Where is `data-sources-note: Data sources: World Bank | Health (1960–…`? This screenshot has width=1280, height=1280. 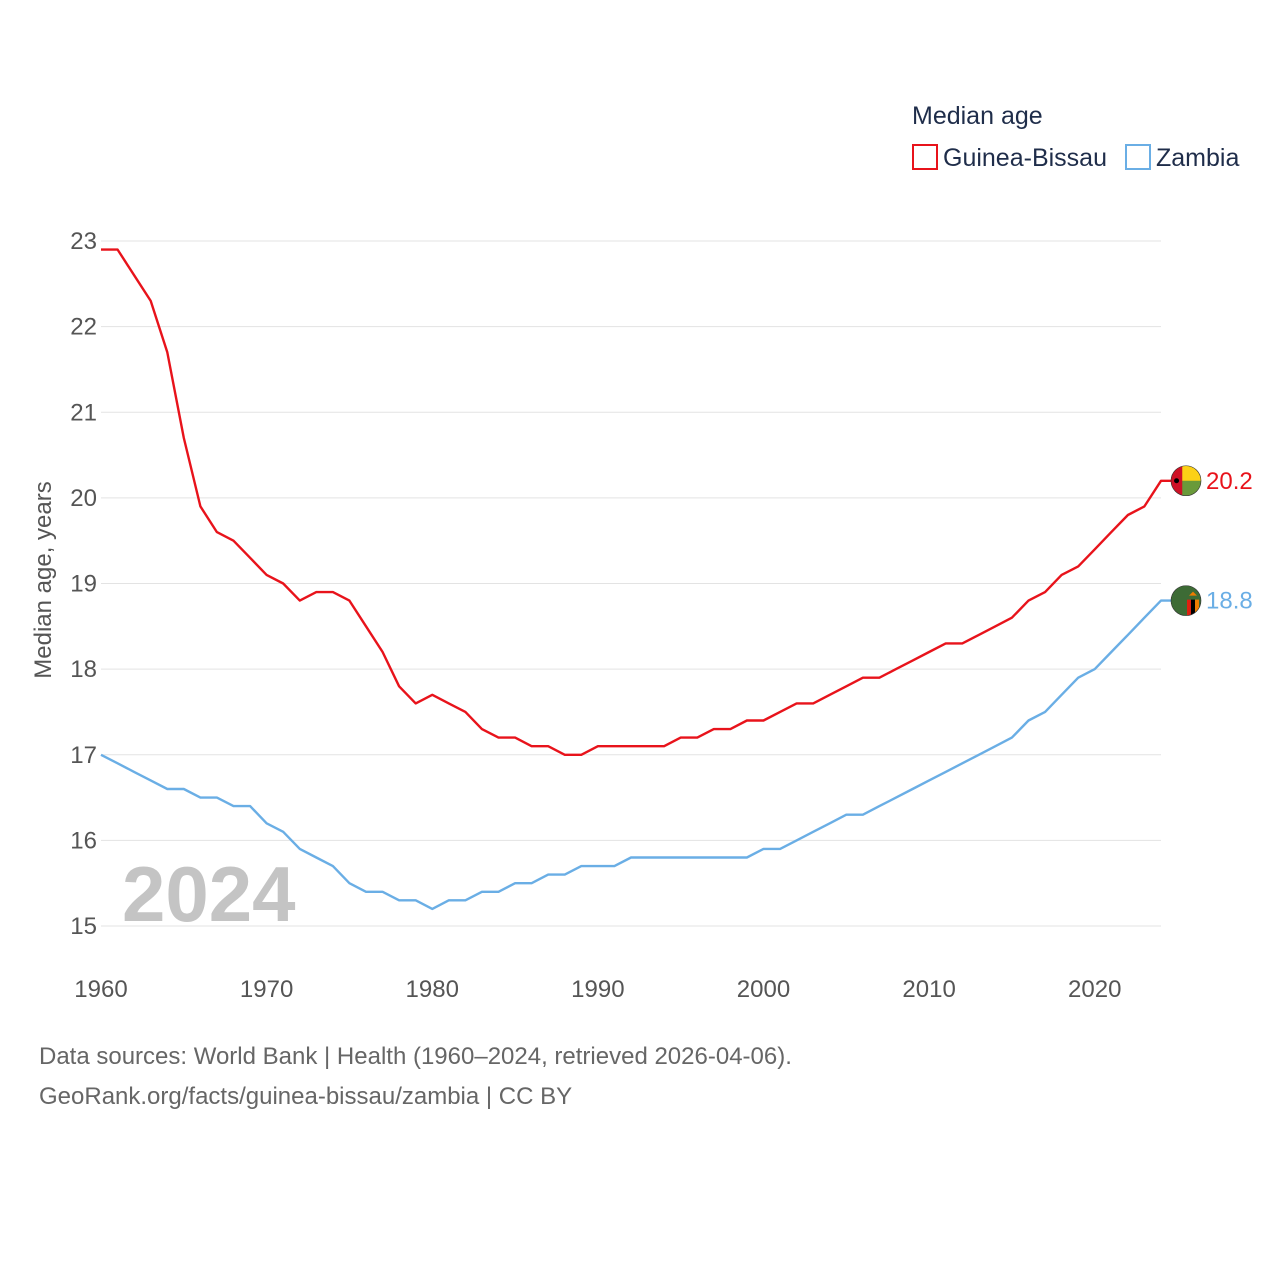 data-sources-note: Data sources: World Bank | Health (1960–… is located at coordinates (415, 1056).